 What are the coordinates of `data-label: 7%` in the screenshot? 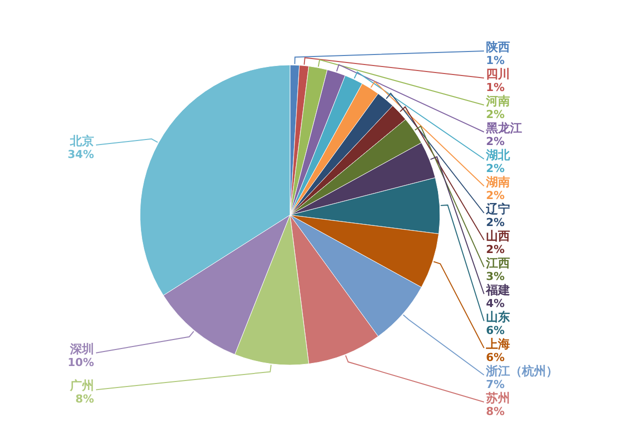 It's located at (495, 384).